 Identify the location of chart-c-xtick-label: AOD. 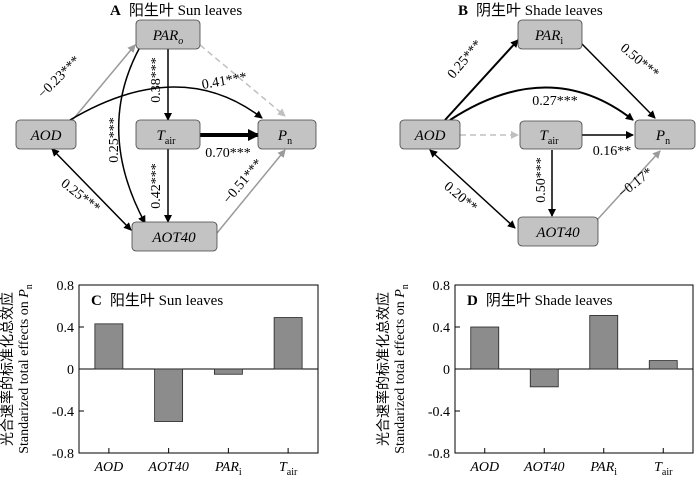
(108, 467).